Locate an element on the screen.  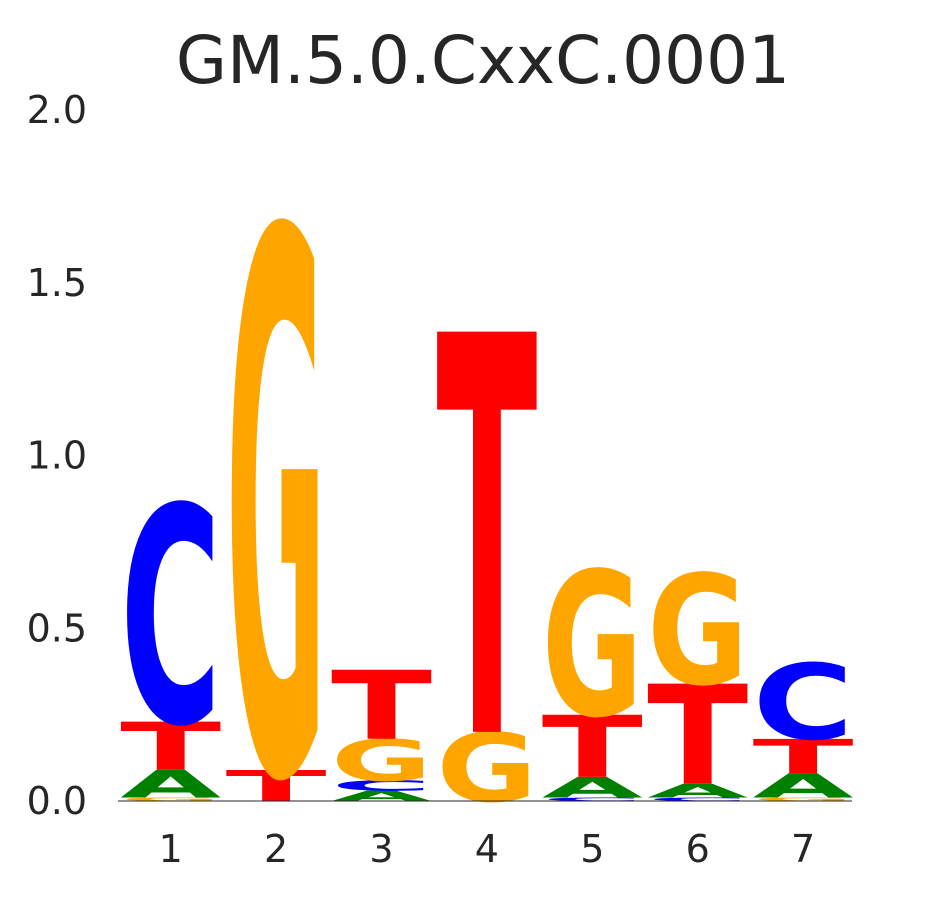
x-tick-label: 6 is located at coordinates (698, 849).